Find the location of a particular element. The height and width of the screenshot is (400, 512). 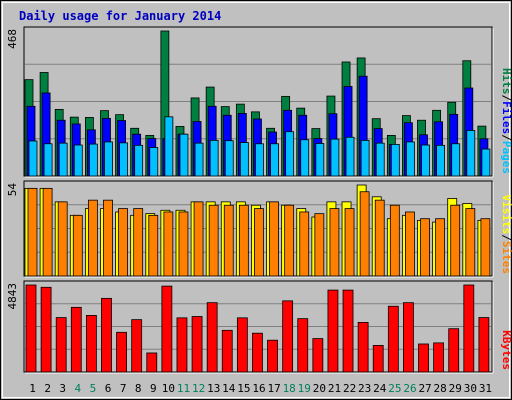

legend-item-kbytes: KBytes is located at coordinates (506, 350).